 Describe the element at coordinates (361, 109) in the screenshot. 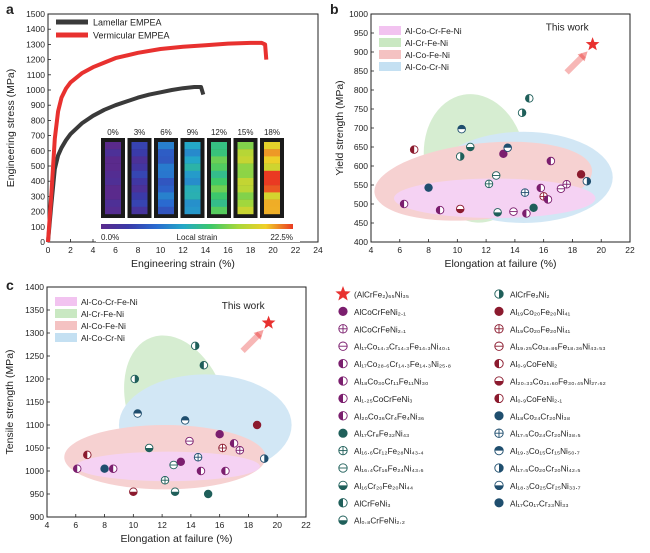

I see `b-y-tick-label: 750` at that location.